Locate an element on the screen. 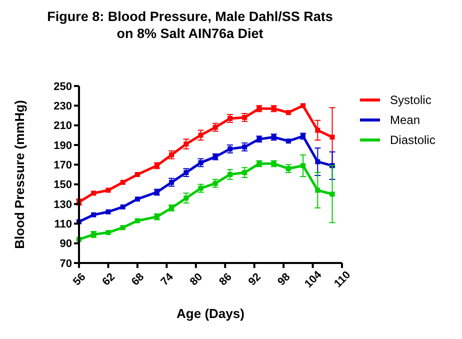  legend-label: Mean is located at coordinates (405, 120).